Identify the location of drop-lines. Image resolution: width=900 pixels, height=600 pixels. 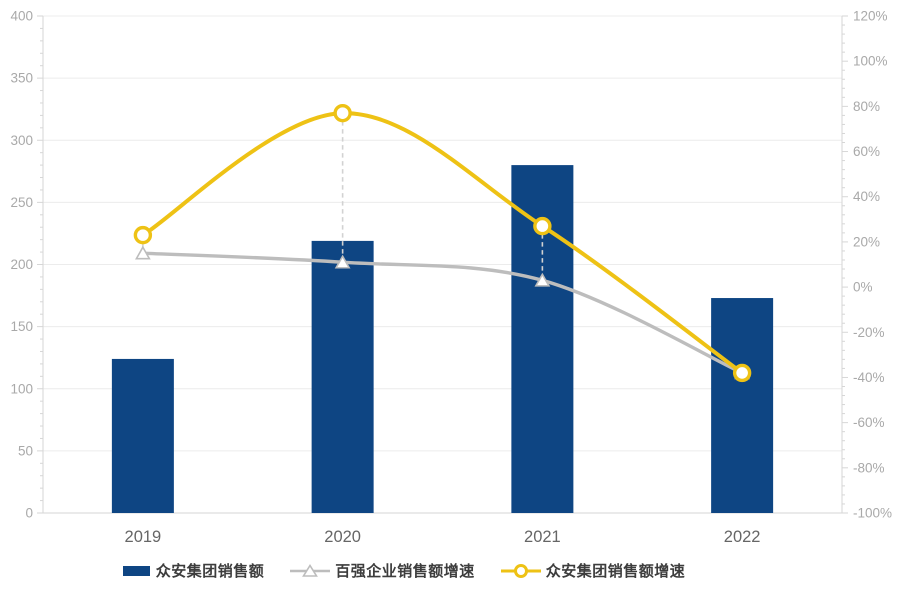
(343, 198).